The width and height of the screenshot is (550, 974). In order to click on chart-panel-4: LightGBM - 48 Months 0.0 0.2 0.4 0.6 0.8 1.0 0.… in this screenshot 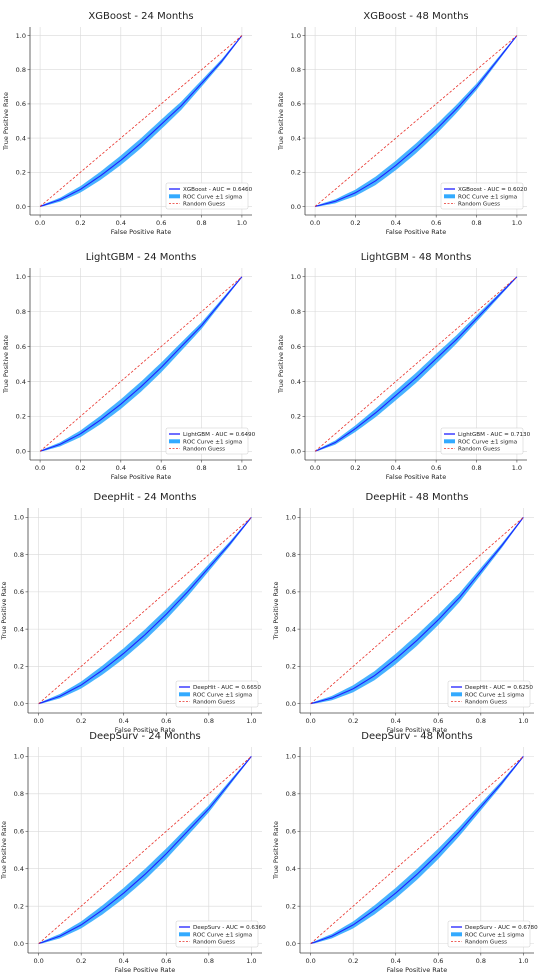, I will do `click(404, 366)`.